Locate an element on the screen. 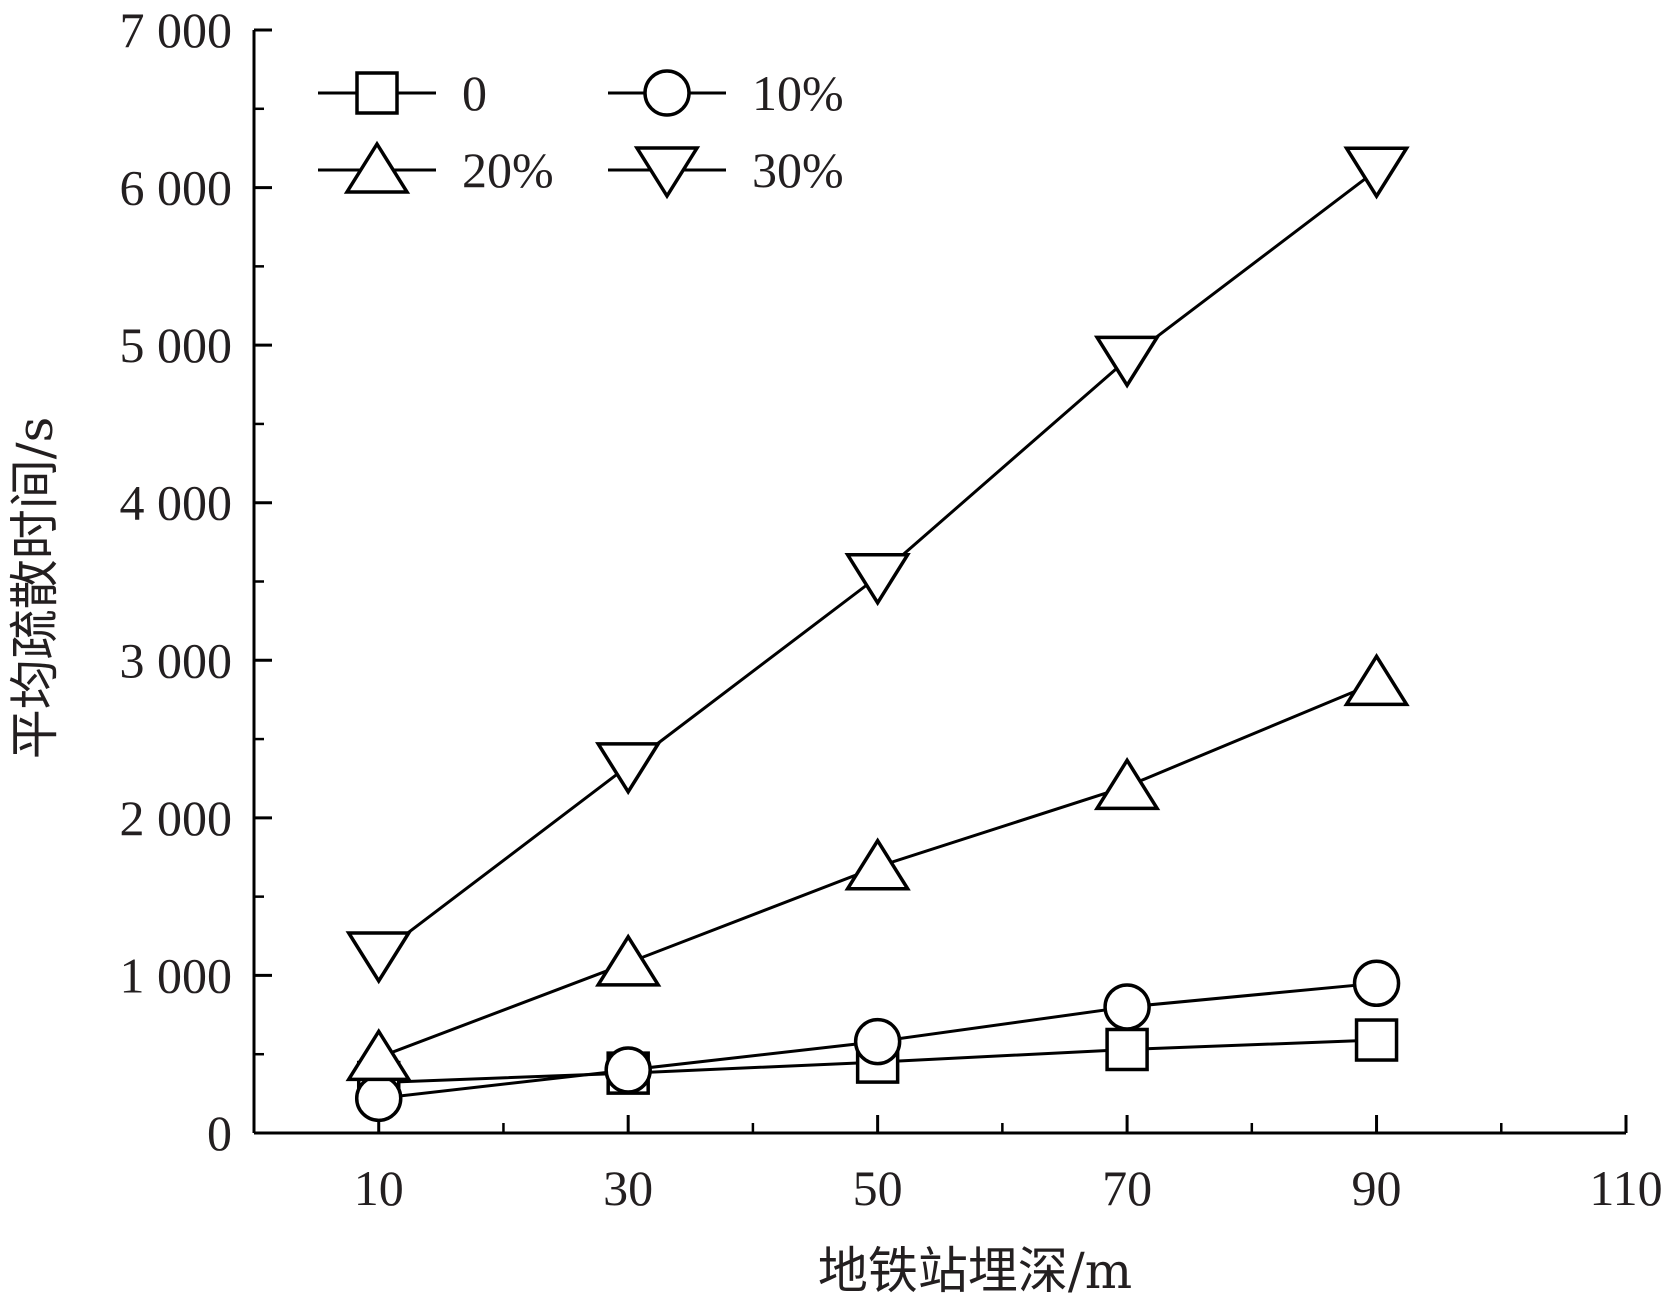  x-axis-ticks: 10 30 50 70 90 110 is located at coordinates (957, 1165).